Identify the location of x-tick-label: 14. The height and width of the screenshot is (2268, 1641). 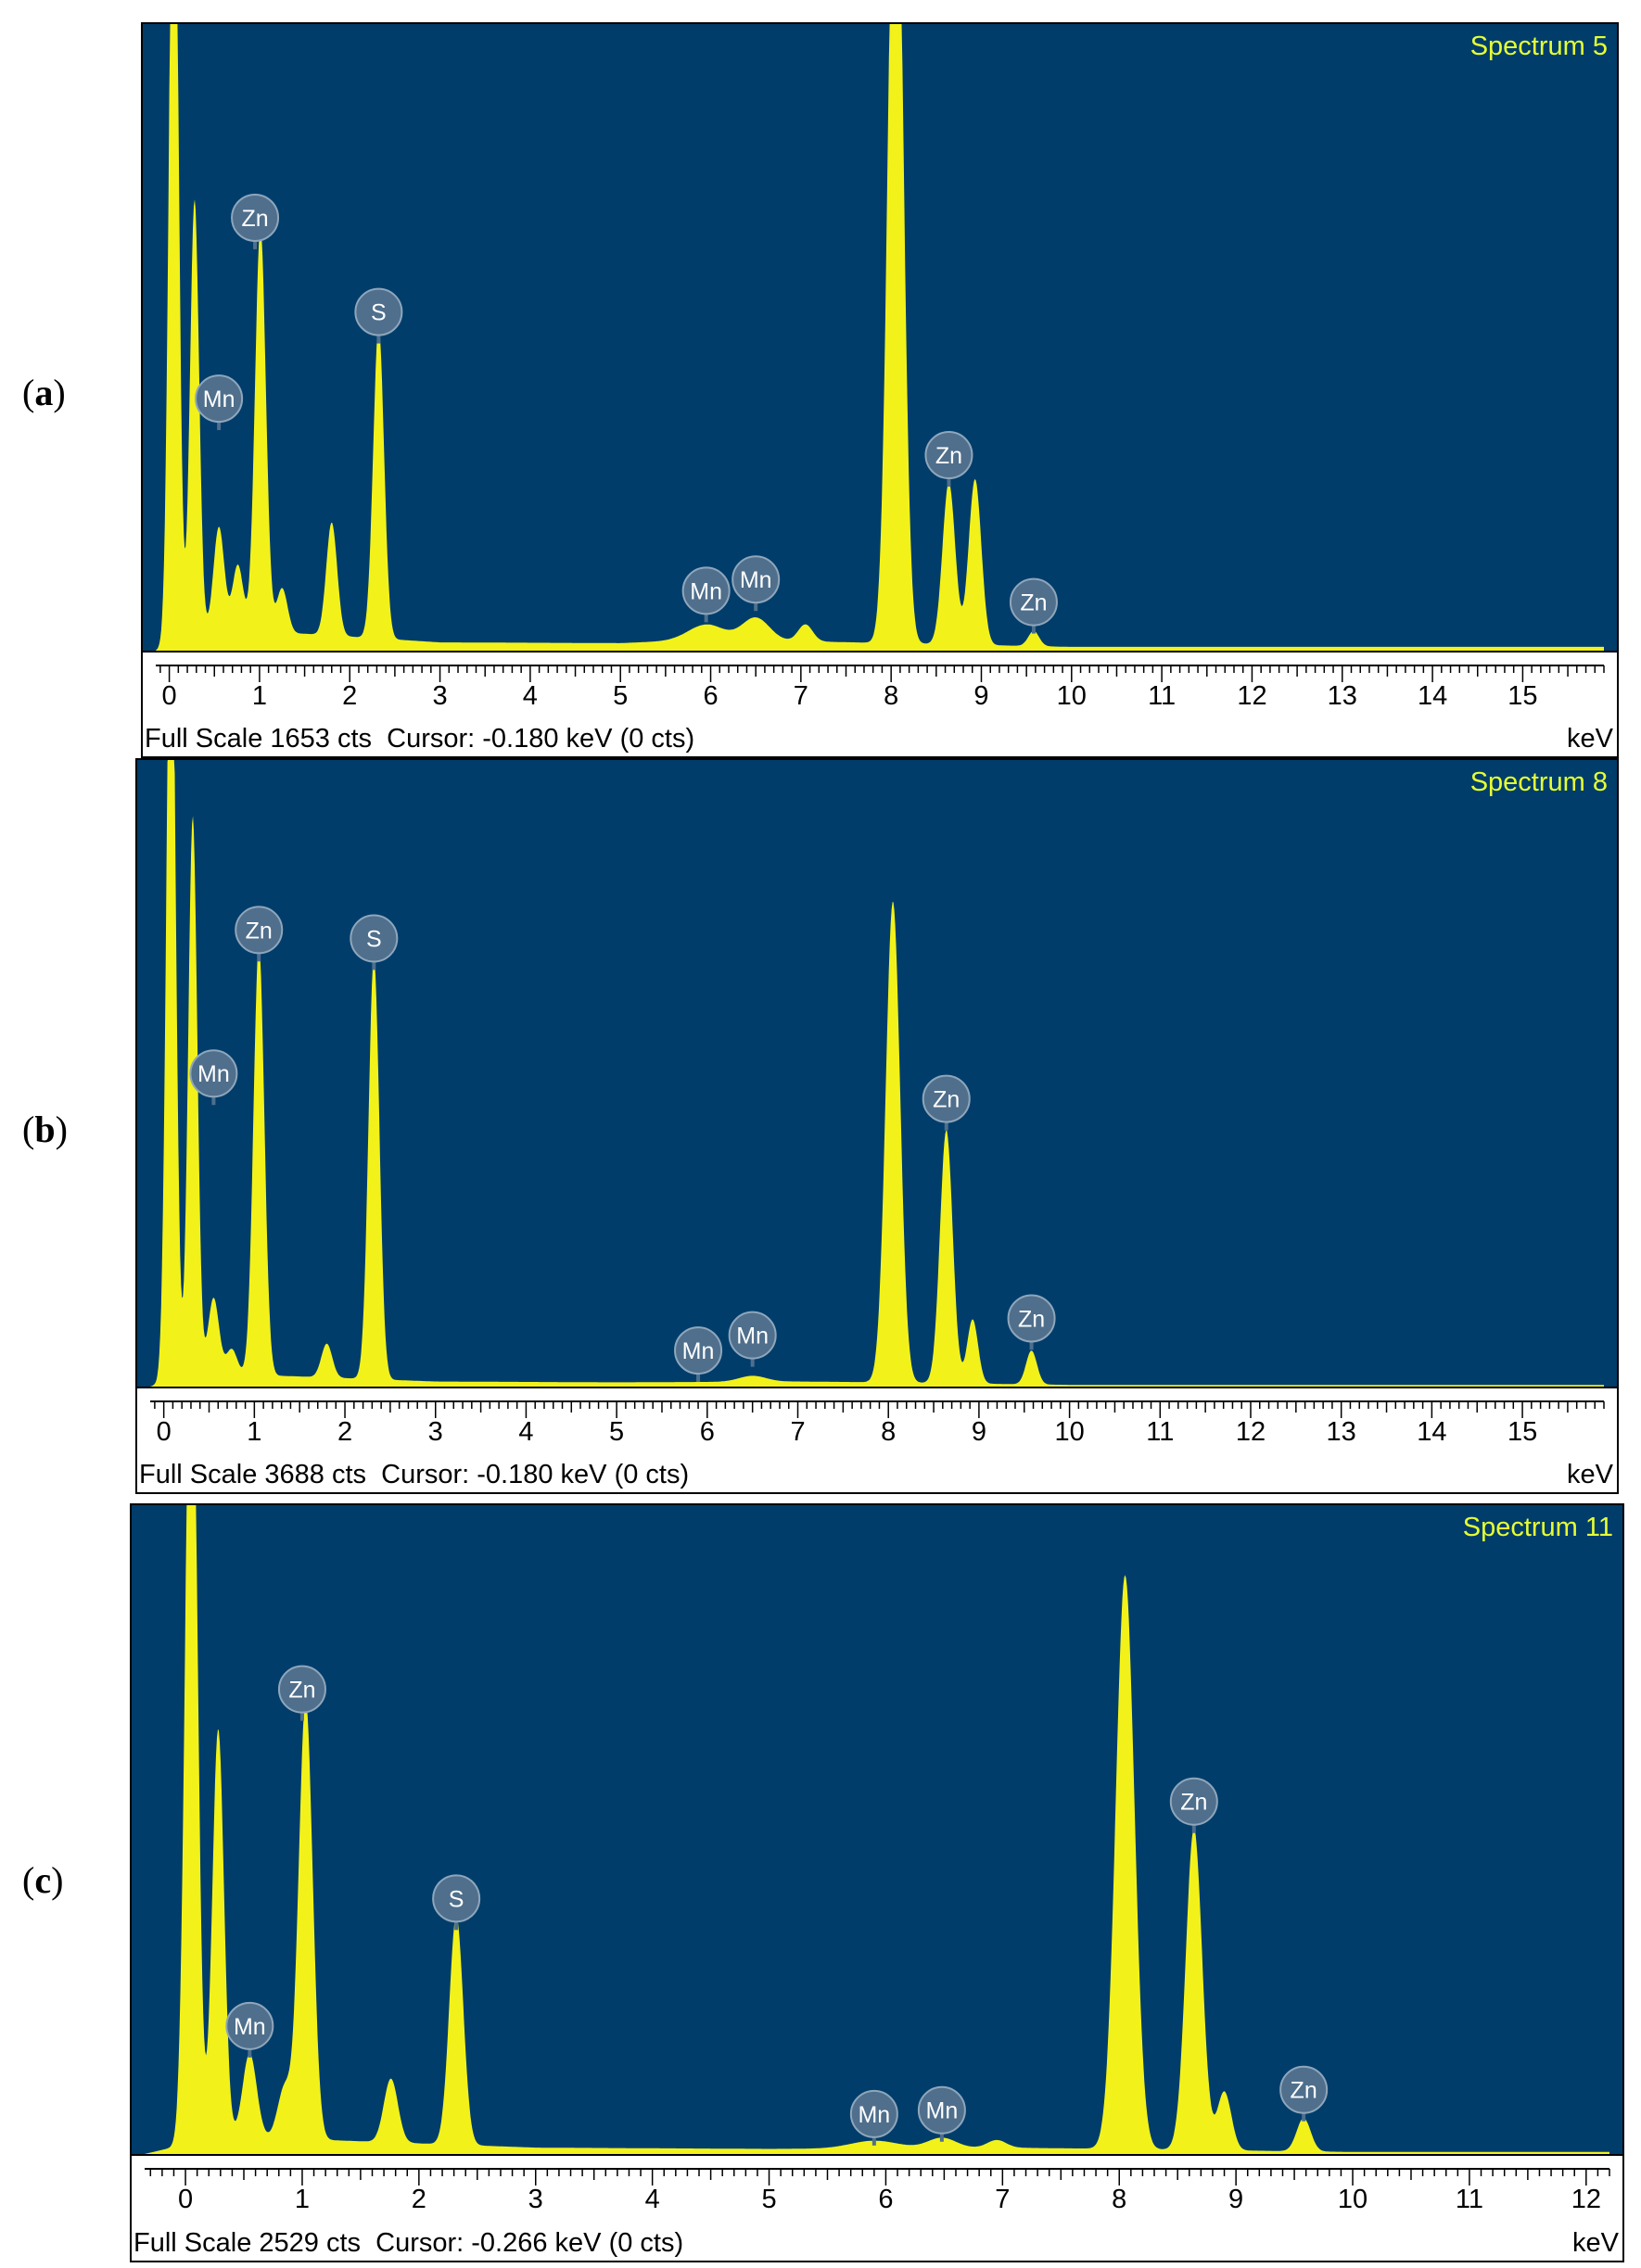
(1431, 1432).